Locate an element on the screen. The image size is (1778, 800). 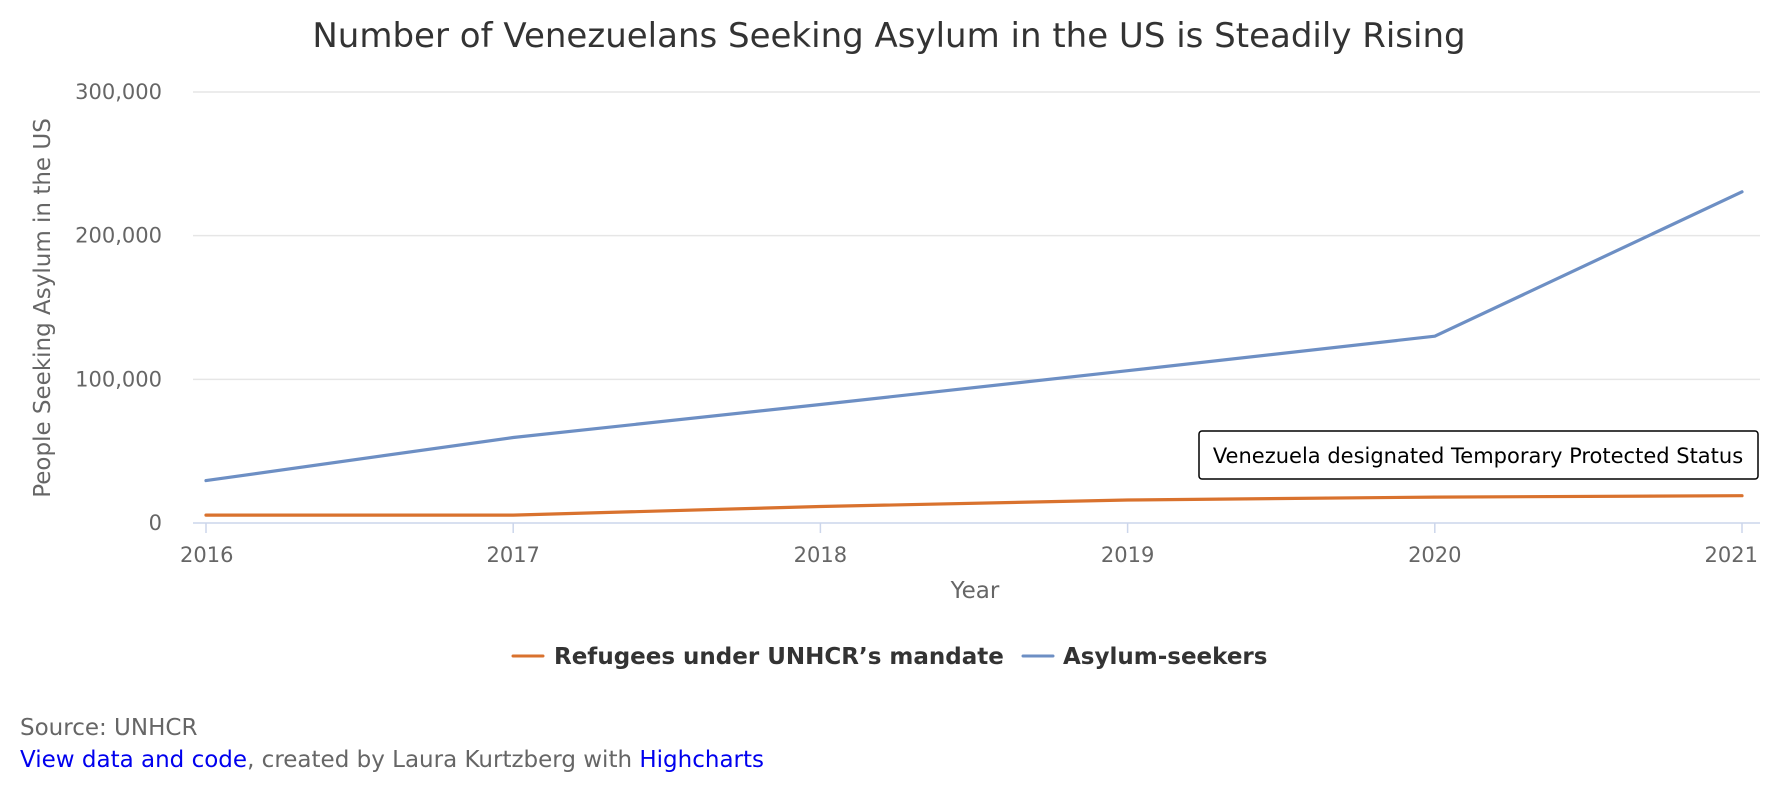
x-tick-label: 2020 is located at coordinates (1434, 555).